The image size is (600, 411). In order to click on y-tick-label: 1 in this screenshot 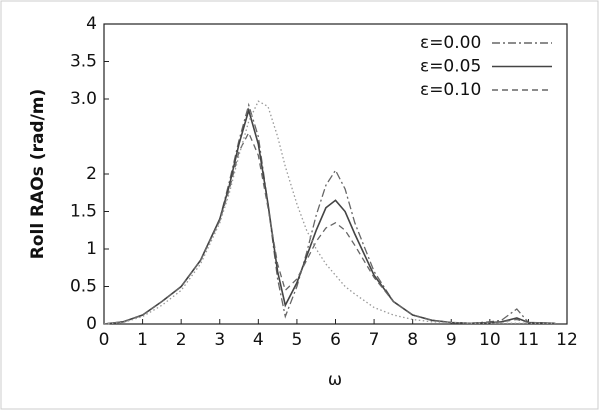, I will do `click(91, 249)`.